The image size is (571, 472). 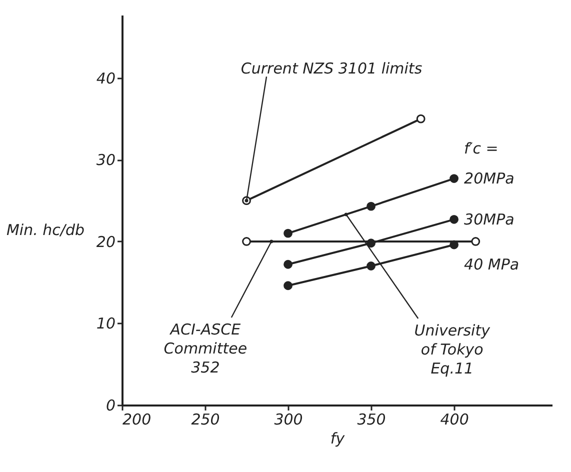 What do you see at coordinates (288, 419) in the screenshot?
I see `x-tick-label: 300` at bounding box center [288, 419].